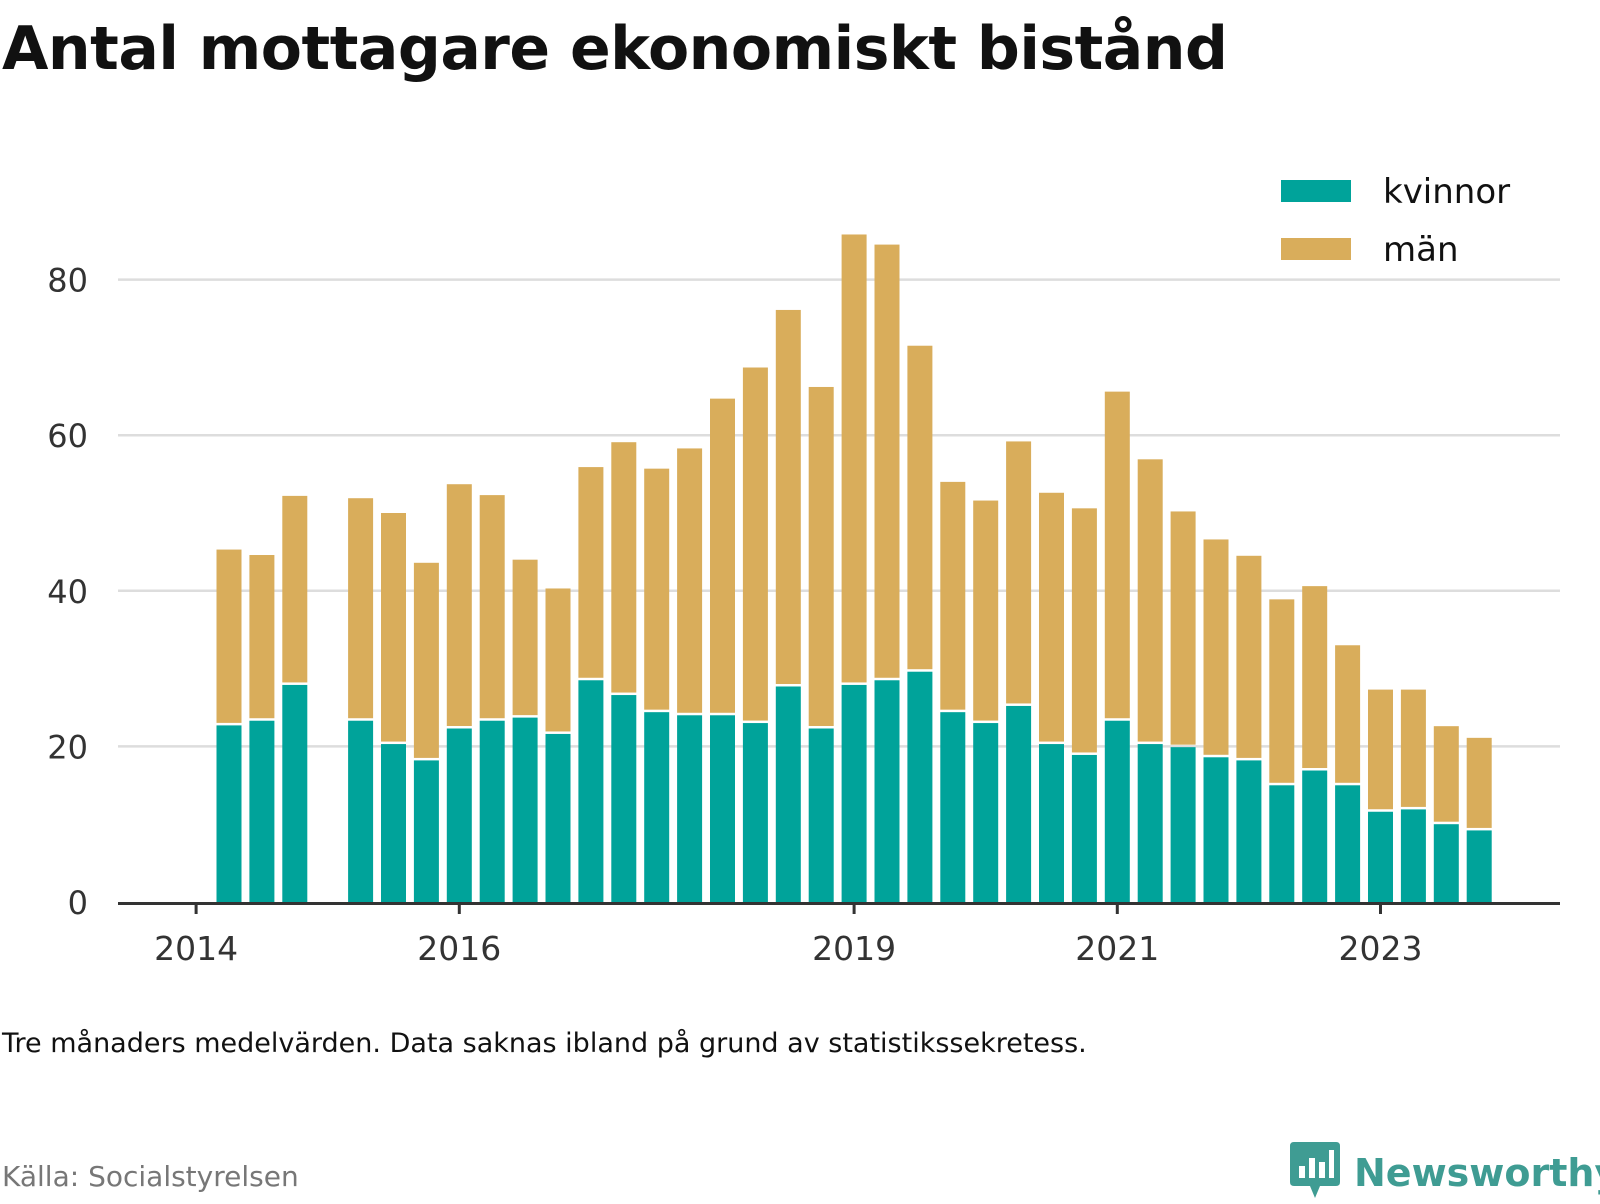 This screenshot has width=1600, height=1204. What do you see at coordinates (788, 935) in the screenshot?
I see `x-axis-ticks: 2014 2016 2019 2021 2023` at bounding box center [788, 935].